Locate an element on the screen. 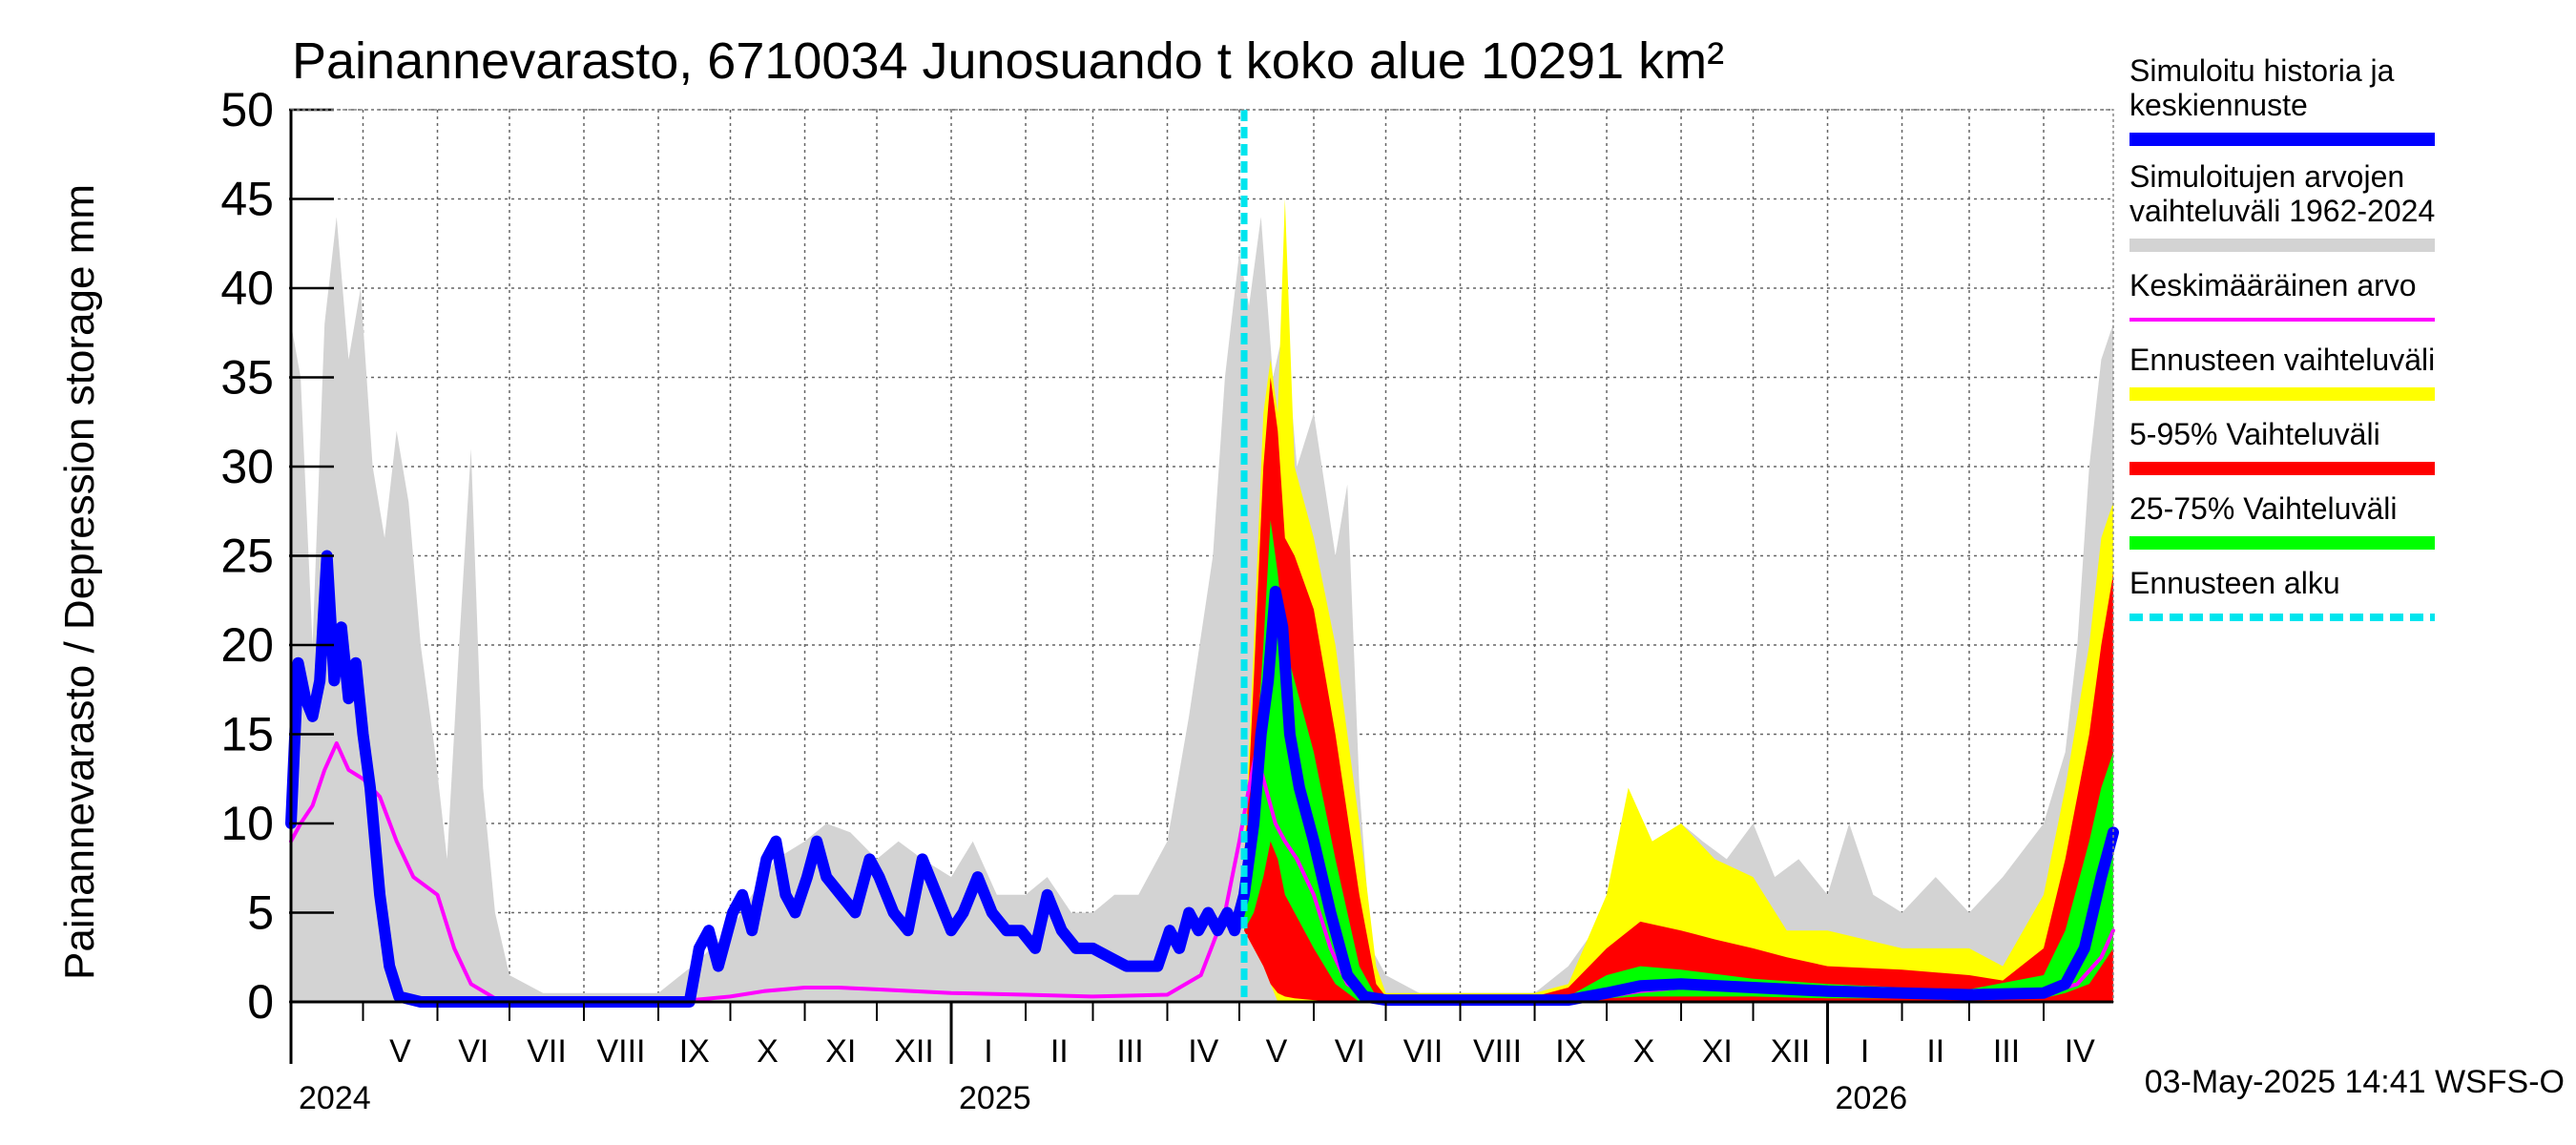 The height and width of the screenshot is (1145, 2576). legend-label: 5-95% Vaihteluväli is located at coordinates (2254, 434).